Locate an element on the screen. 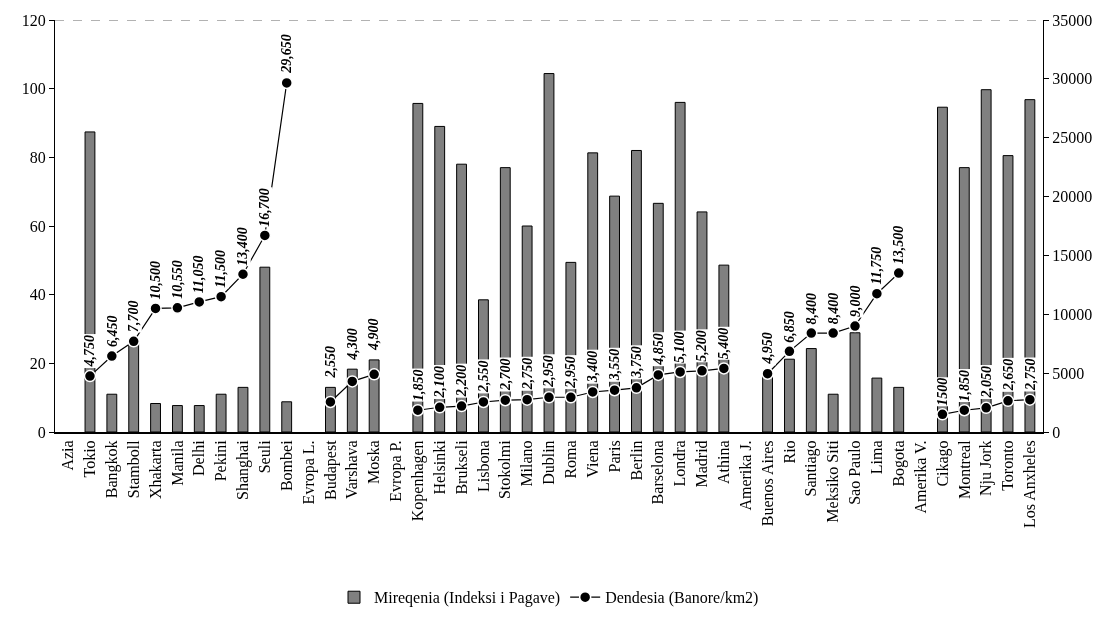 The height and width of the screenshot is (626, 1118). x-tick-label: Viena is located at coordinates (592, 459).